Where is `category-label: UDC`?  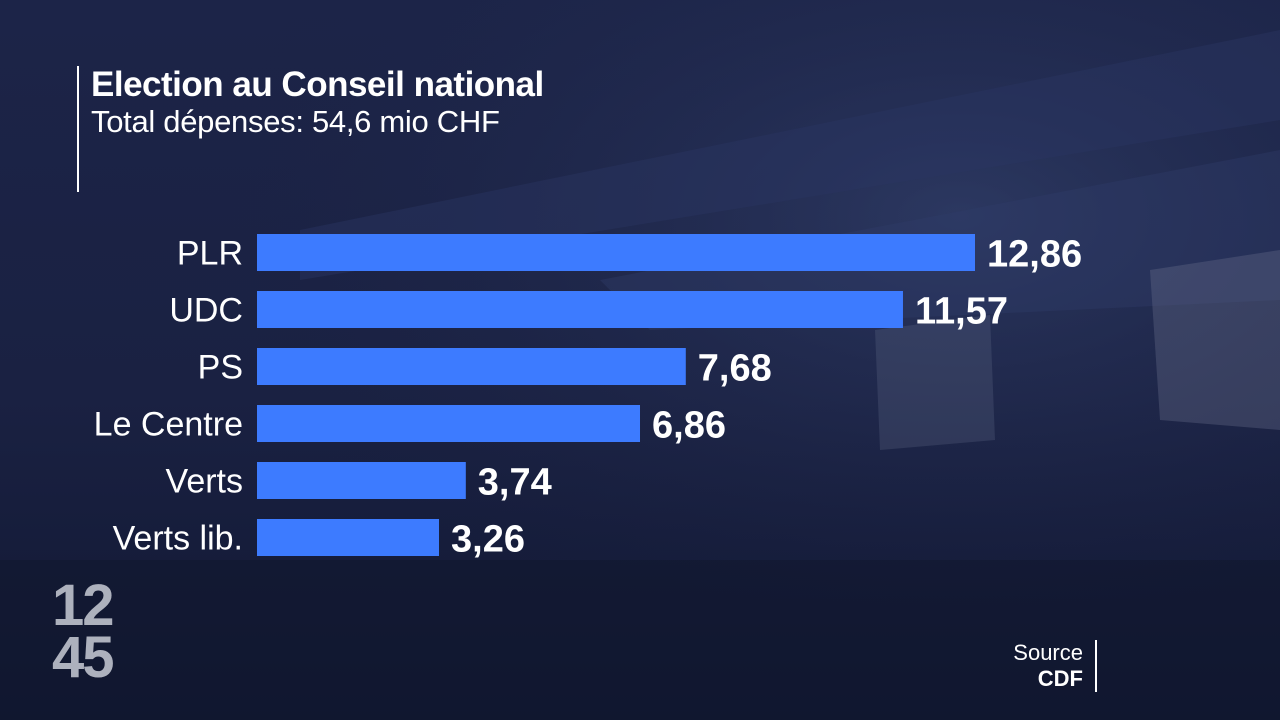 category-label: UDC is located at coordinates (206, 311).